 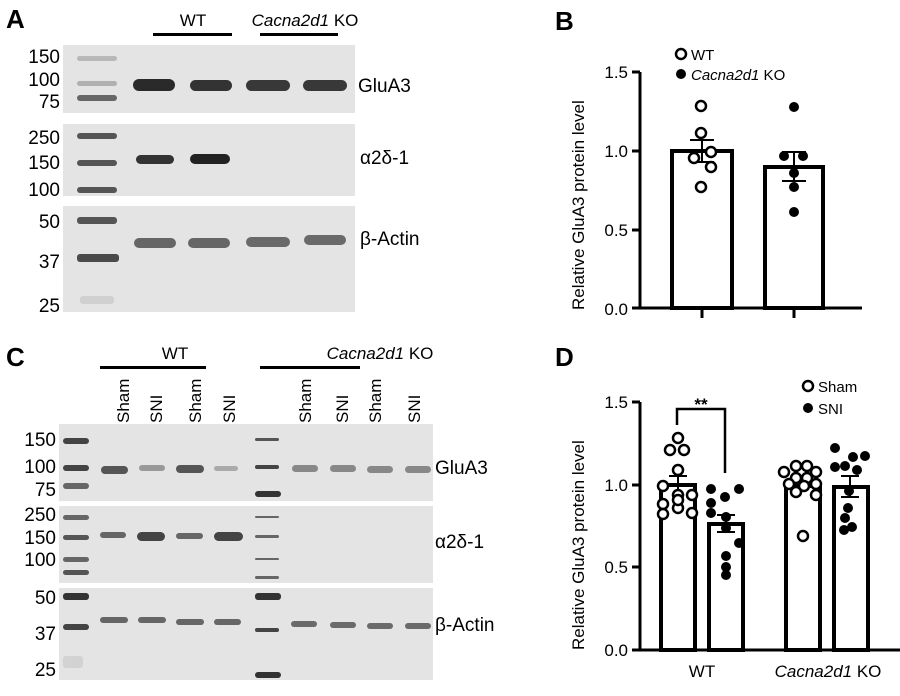 What do you see at coordinates (794, 237) in the screenshot?
I see `bar-ko` at bounding box center [794, 237].